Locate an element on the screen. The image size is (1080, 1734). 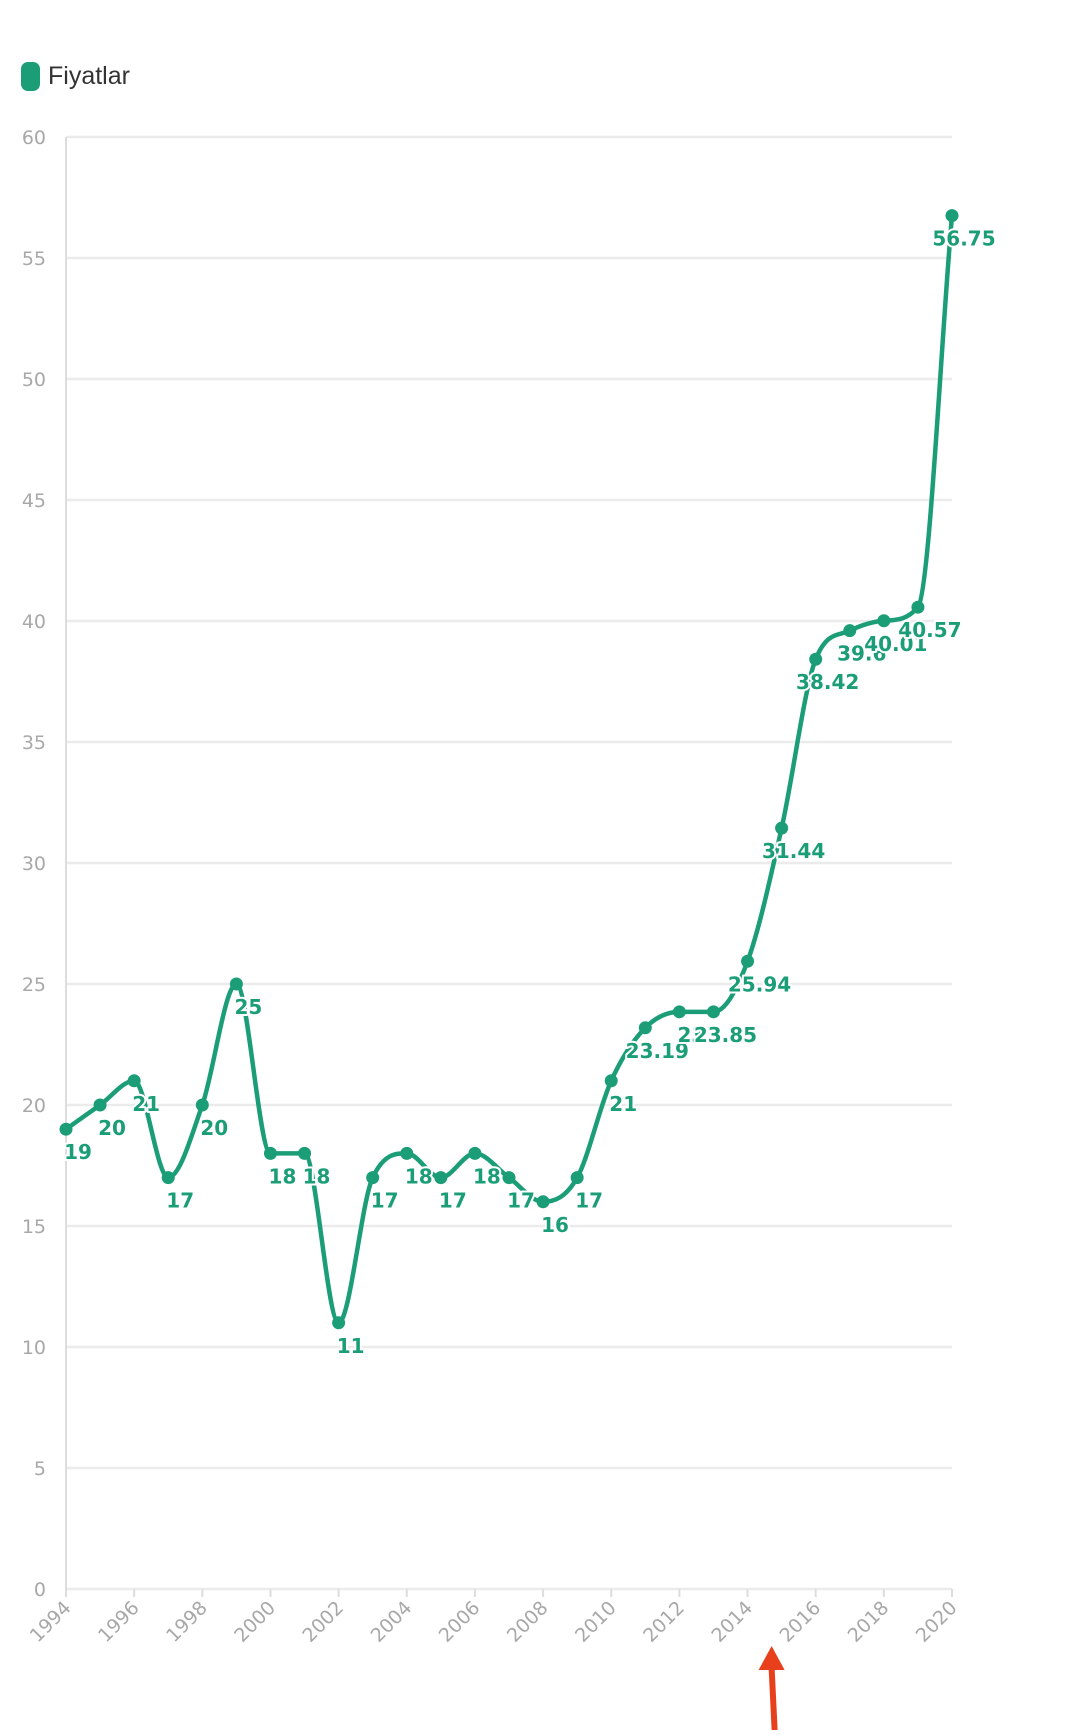
data-point-2009 is located at coordinates (577, 1178).